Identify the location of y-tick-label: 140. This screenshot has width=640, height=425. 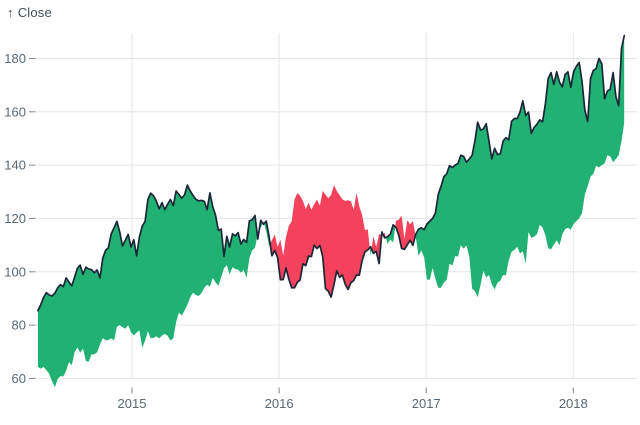
(15, 165).